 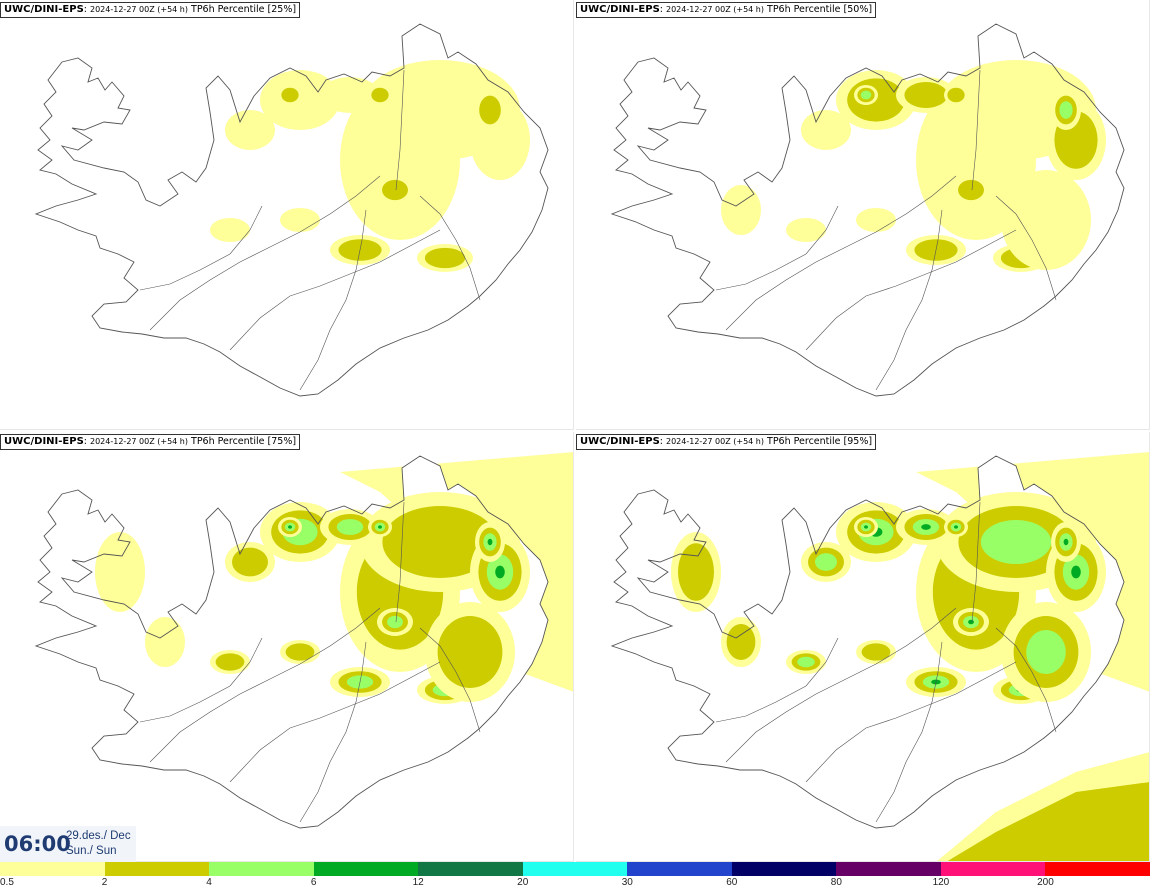 What do you see at coordinates (98, 836) in the screenshot?
I see `valid-date: 29.des./ Dec` at bounding box center [98, 836].